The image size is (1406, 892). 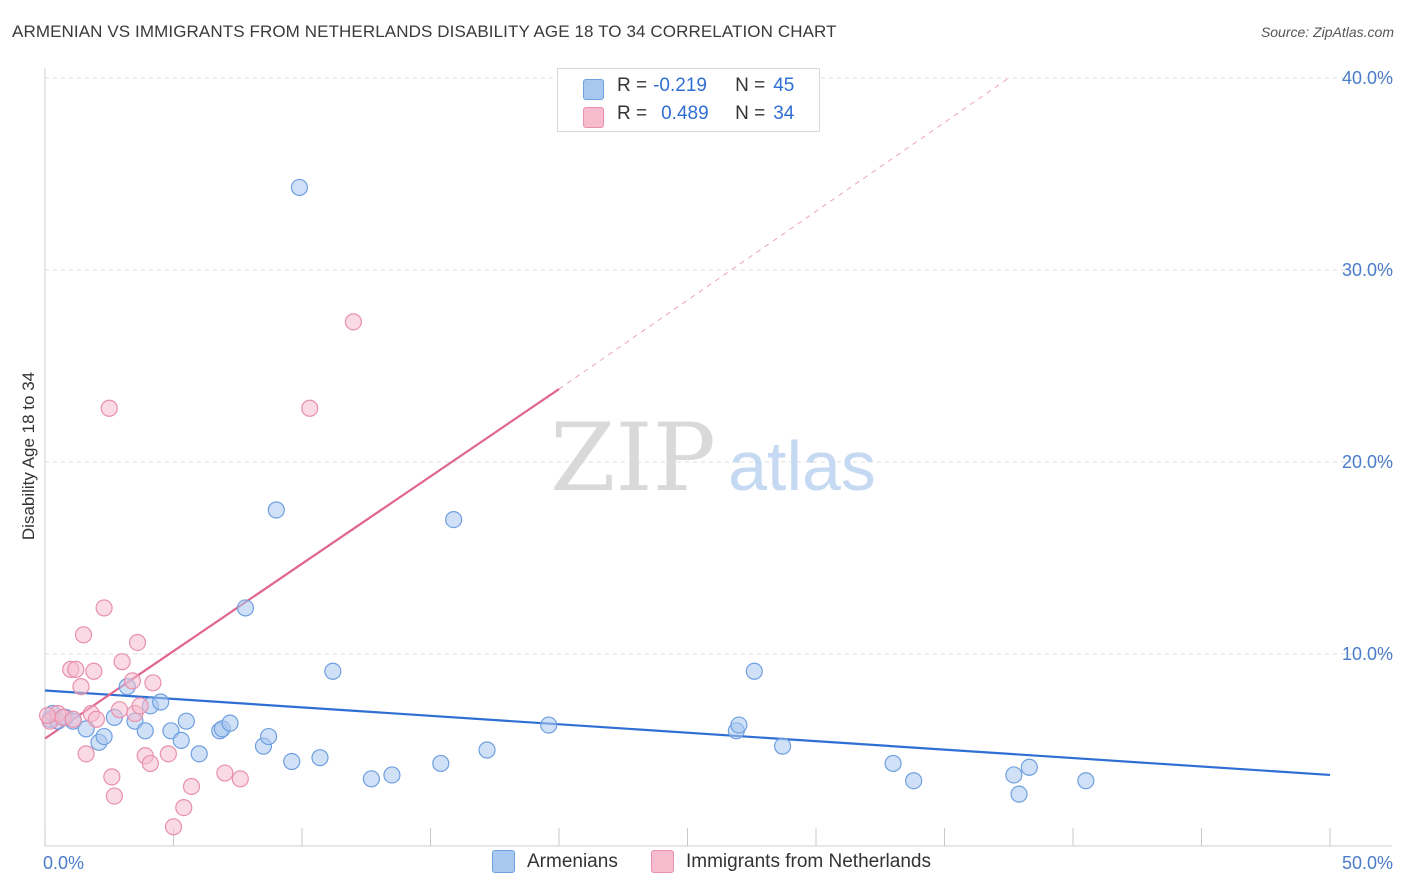 I want to click on watermark-atlas: atlas, so click(x=802, y=466).